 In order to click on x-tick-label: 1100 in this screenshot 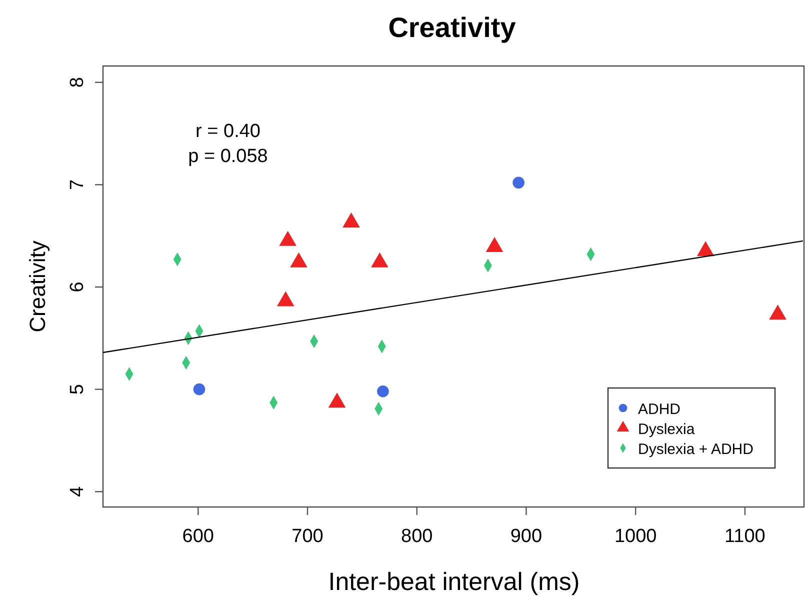, I will do `click(745, 536)`.